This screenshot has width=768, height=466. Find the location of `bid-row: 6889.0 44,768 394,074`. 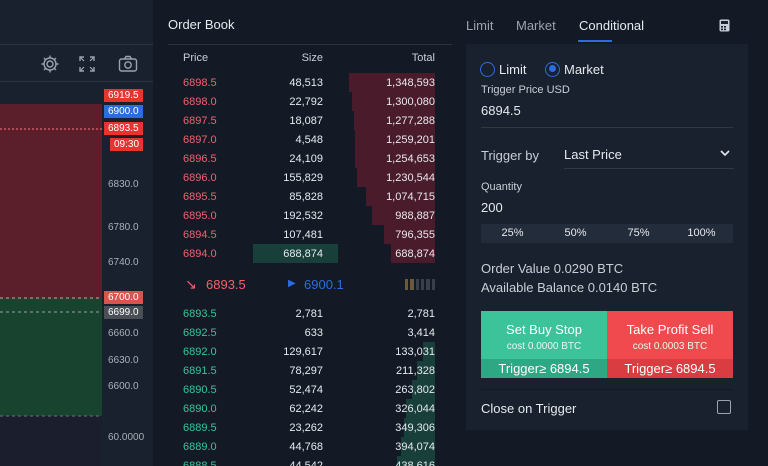

bid-row: 6889.0 44,768 394,074 is located at coordinates (310, 446).